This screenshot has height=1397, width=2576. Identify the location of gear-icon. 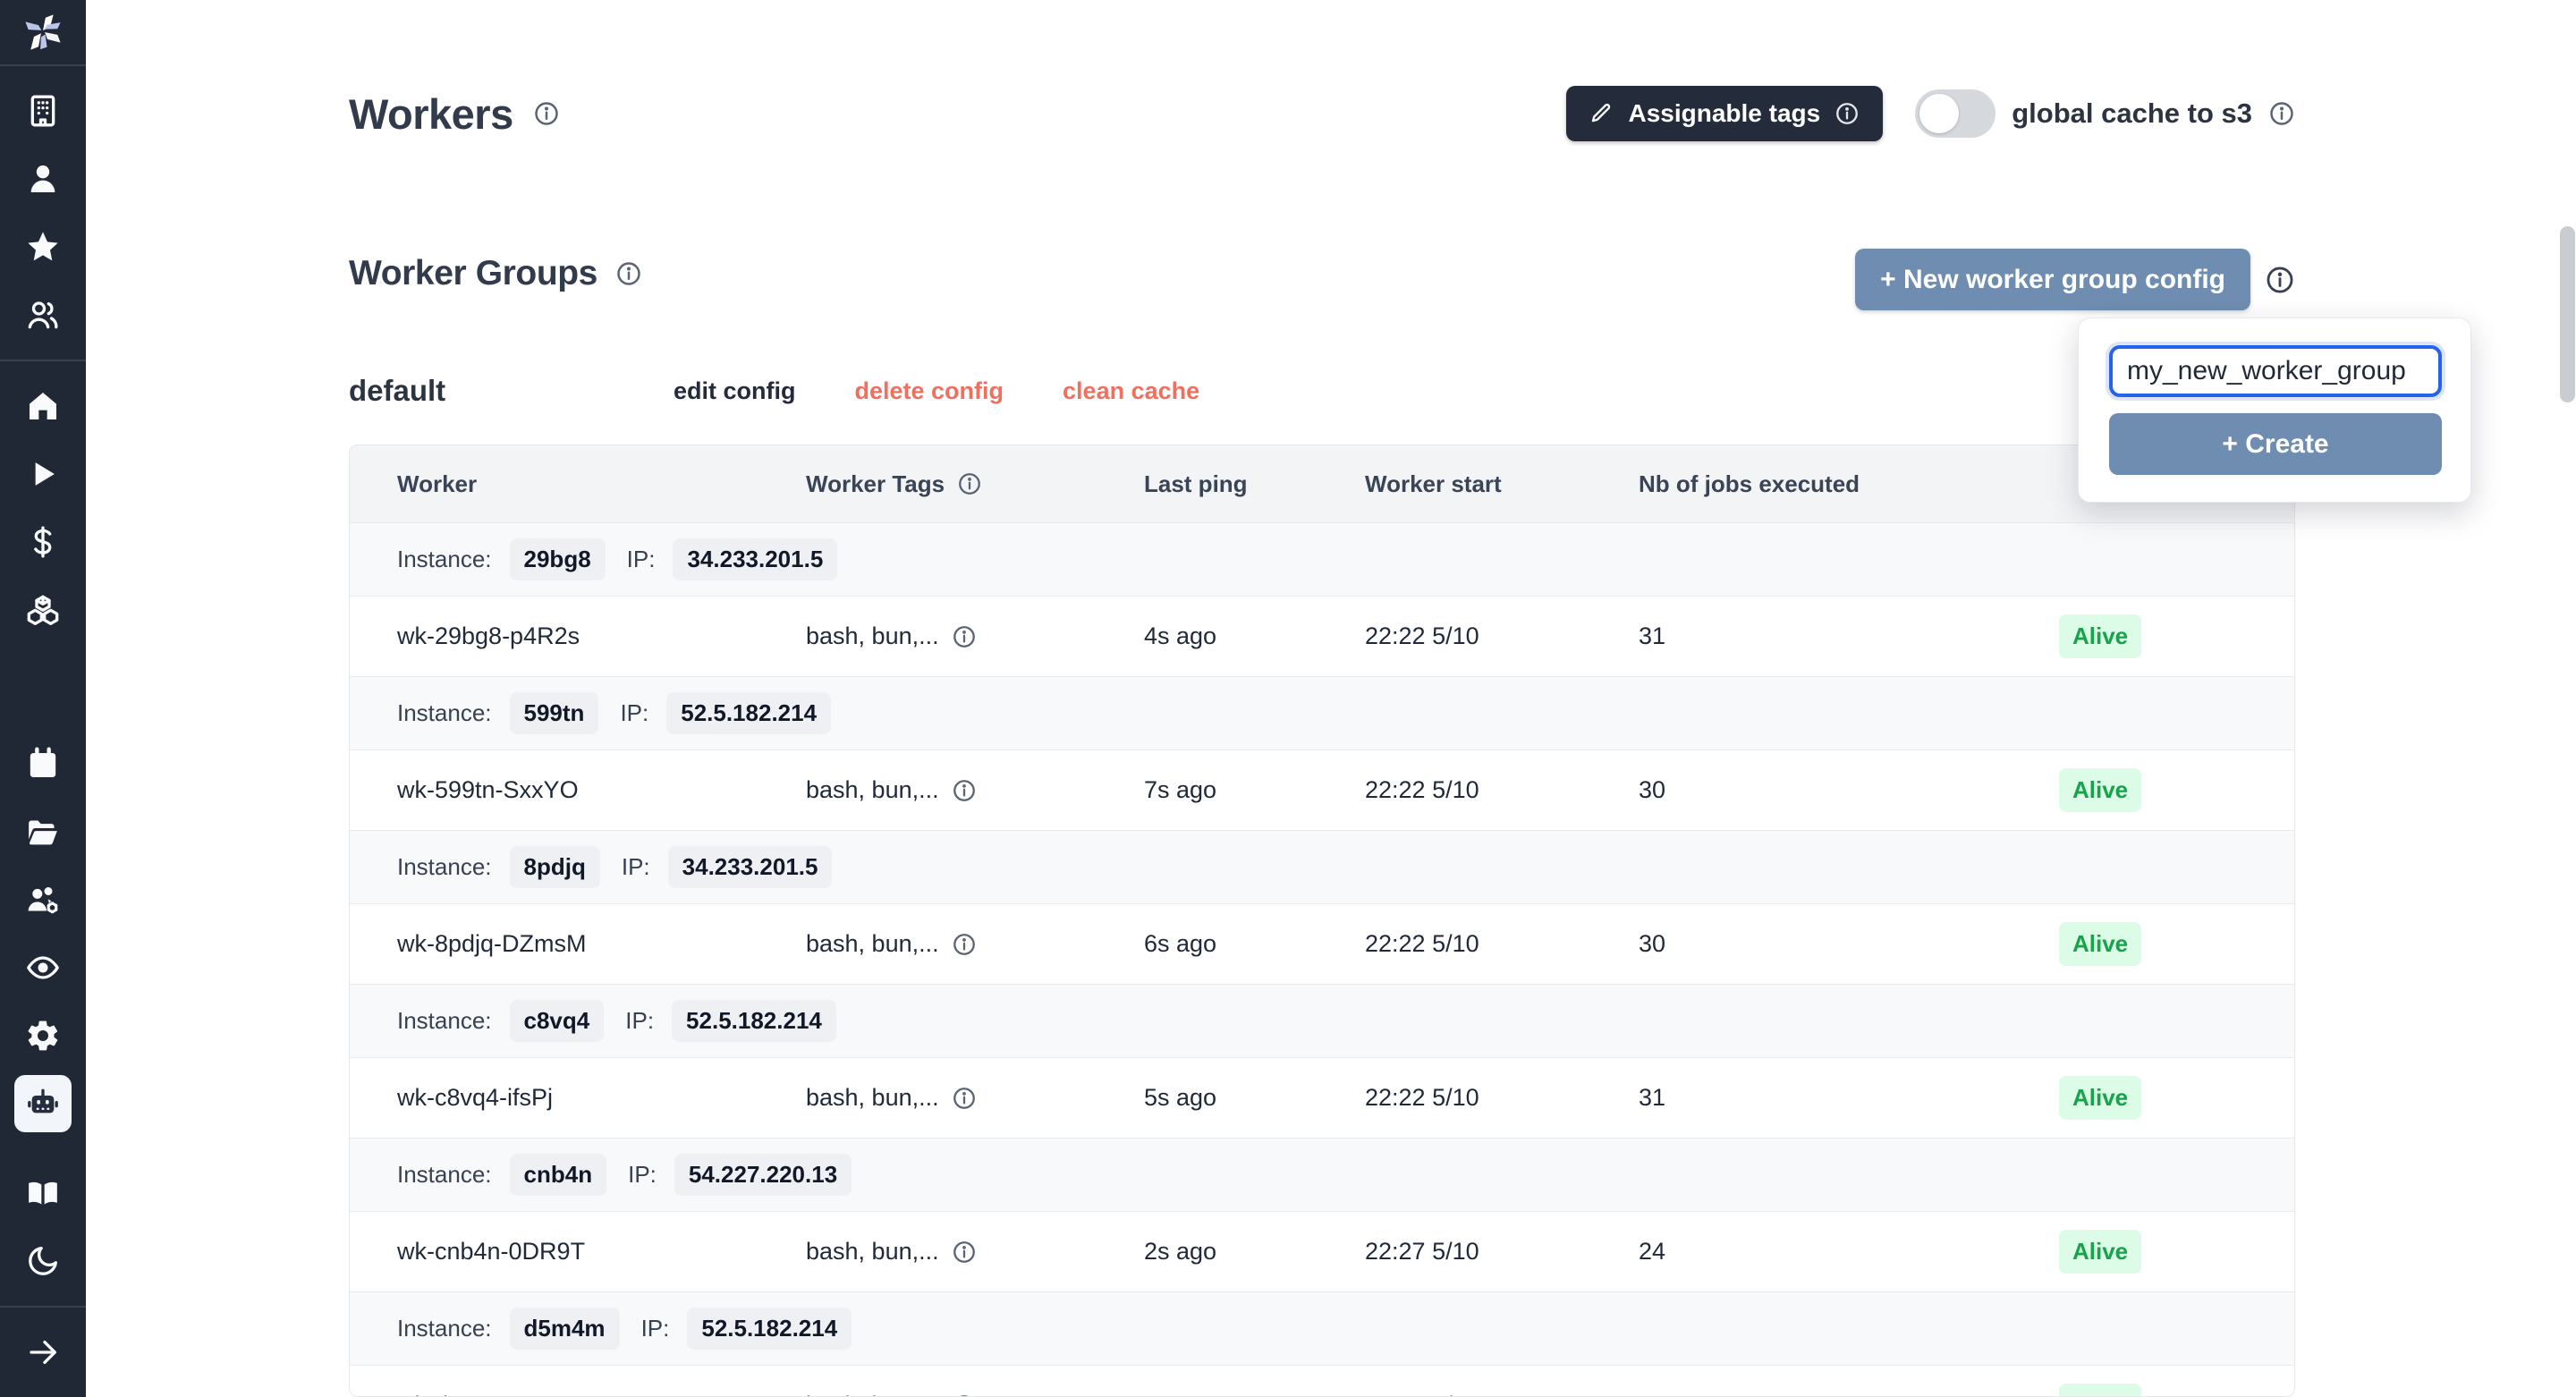
(43, 1036).